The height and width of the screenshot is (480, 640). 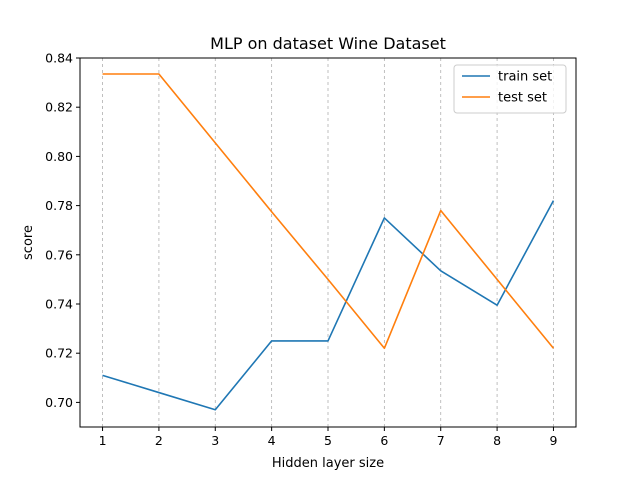 I want to click on x-tick-label: 3, so click(x=215, y=440).